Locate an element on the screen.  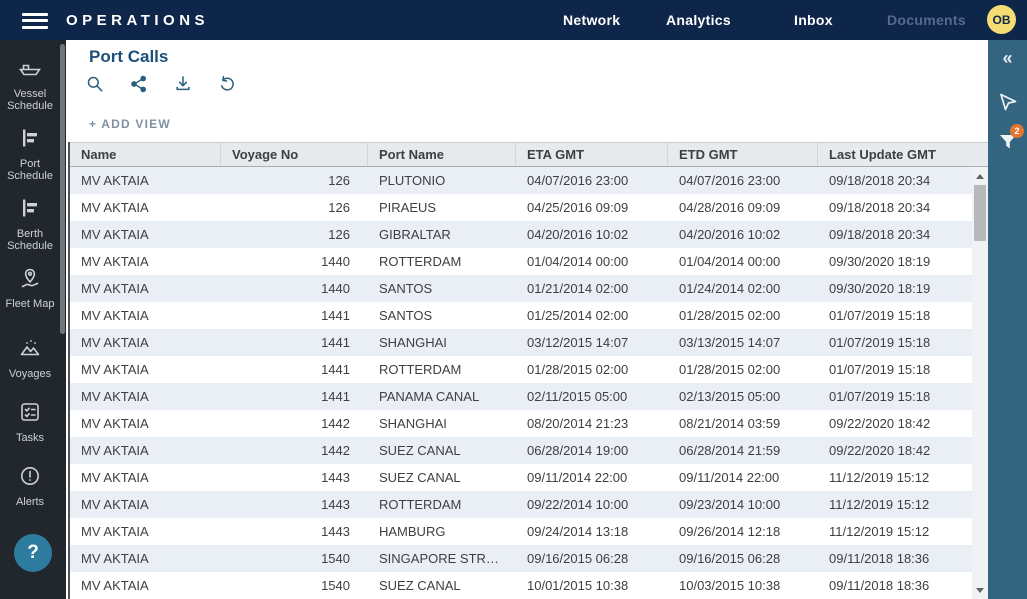
table-scrollbar is located at coordinates (980, 383).